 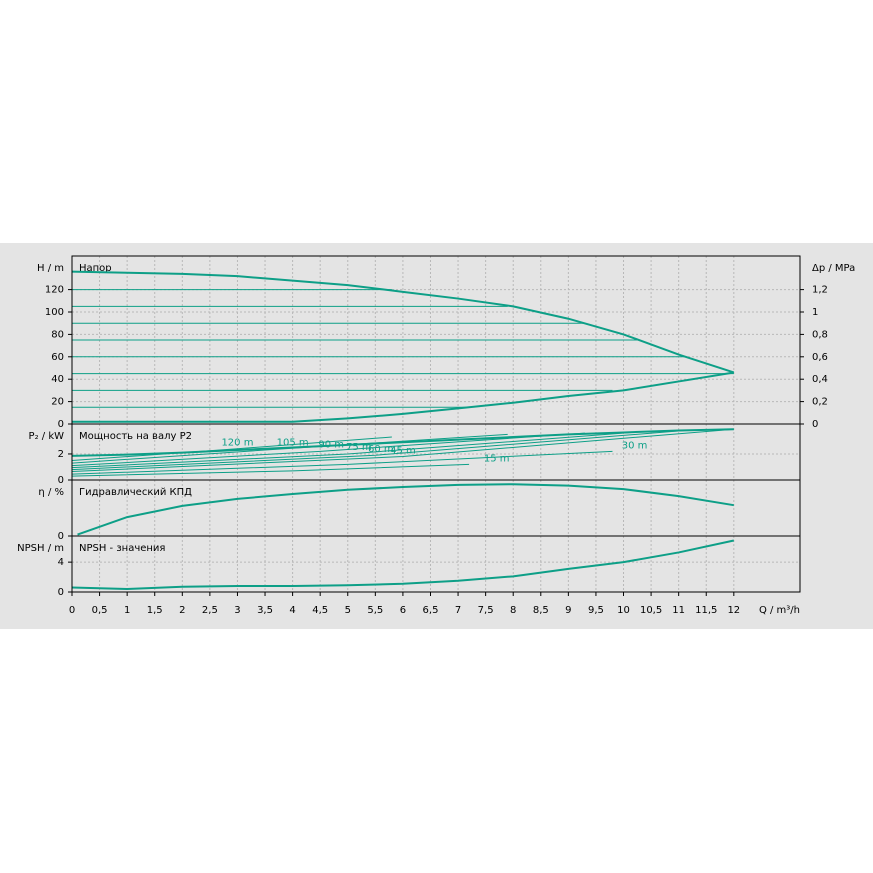 I want to click on x-tick-label: 0, so click(x=72, y=610).